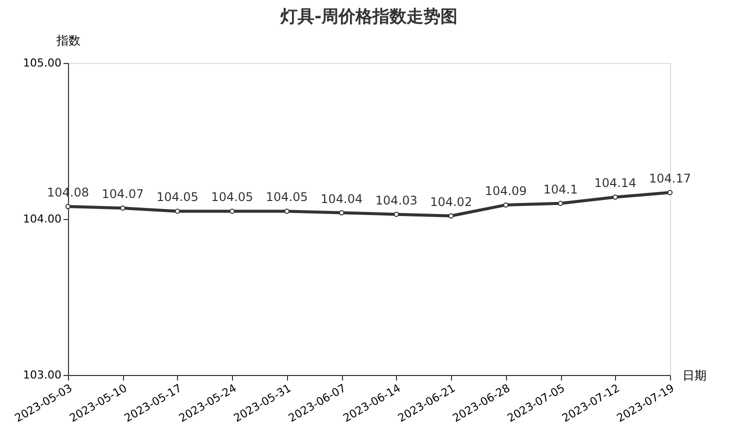 The width and height of the screenshot is (752, 428). I want to click on y-tick-label: 104.00, so click(42, 219).